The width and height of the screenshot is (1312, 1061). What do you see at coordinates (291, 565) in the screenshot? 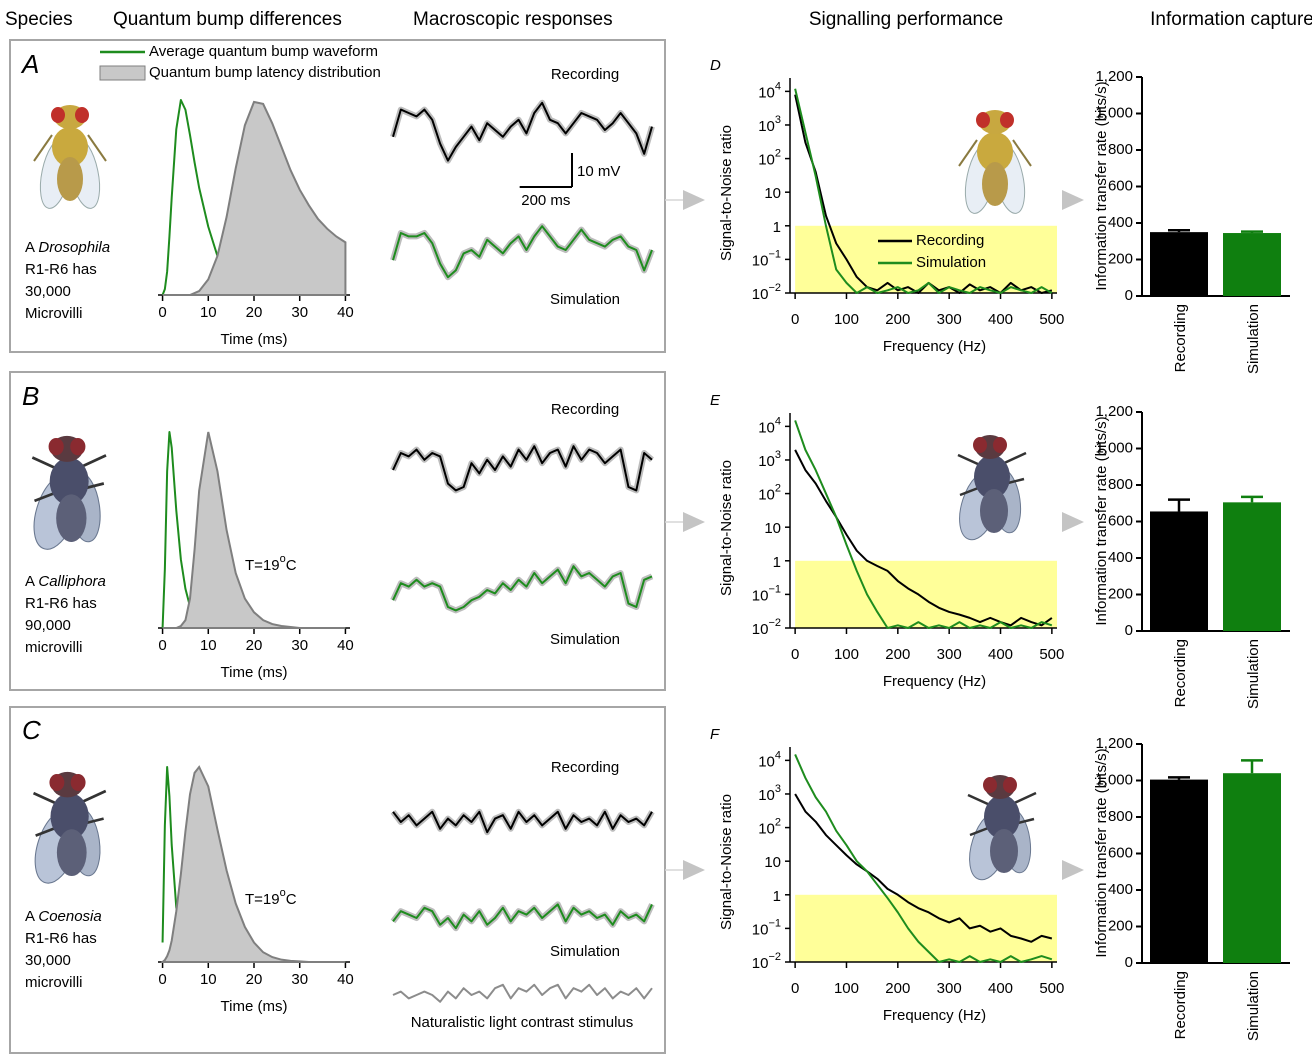
I see `annotation-unit: C` at bounding box center [291, 565].